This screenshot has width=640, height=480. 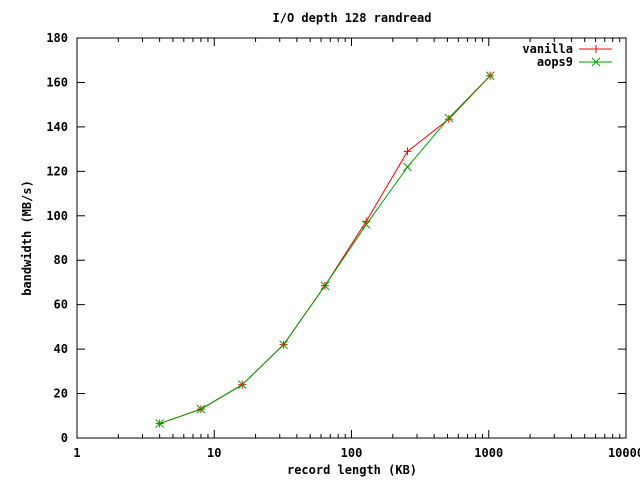 I want to click on x-tick-label: 1000, so click(x=488, y=453).